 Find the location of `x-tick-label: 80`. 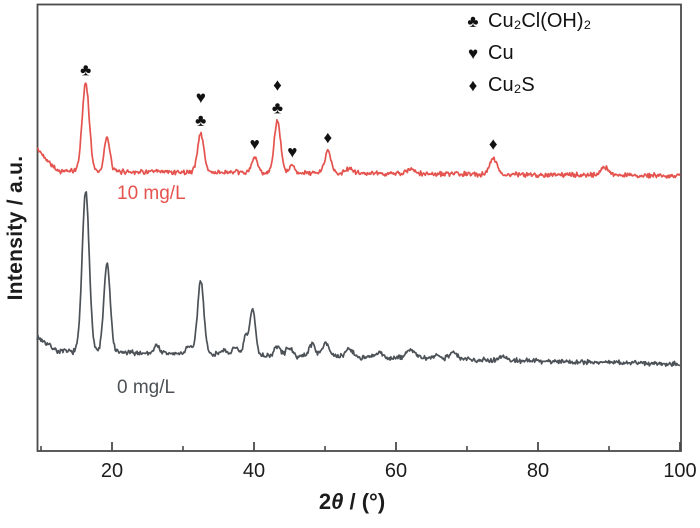

x-tick-label: 80 is located at coordinates (538, 471).